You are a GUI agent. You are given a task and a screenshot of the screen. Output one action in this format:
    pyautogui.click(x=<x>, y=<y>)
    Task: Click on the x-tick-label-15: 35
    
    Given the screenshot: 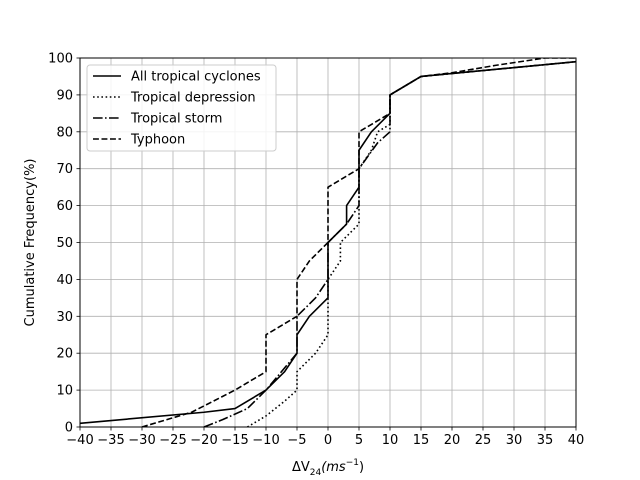 What is the action you would take?
    pyautogui.click(x=545, y=440)
    